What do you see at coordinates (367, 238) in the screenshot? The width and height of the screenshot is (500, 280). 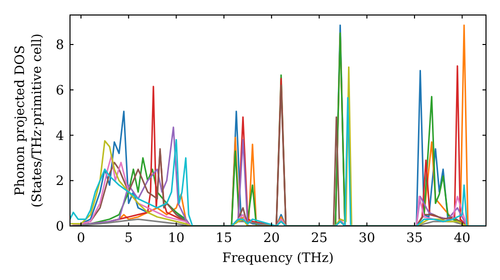 I see `x-tick-label: 30` at bounding box center [367, 238].